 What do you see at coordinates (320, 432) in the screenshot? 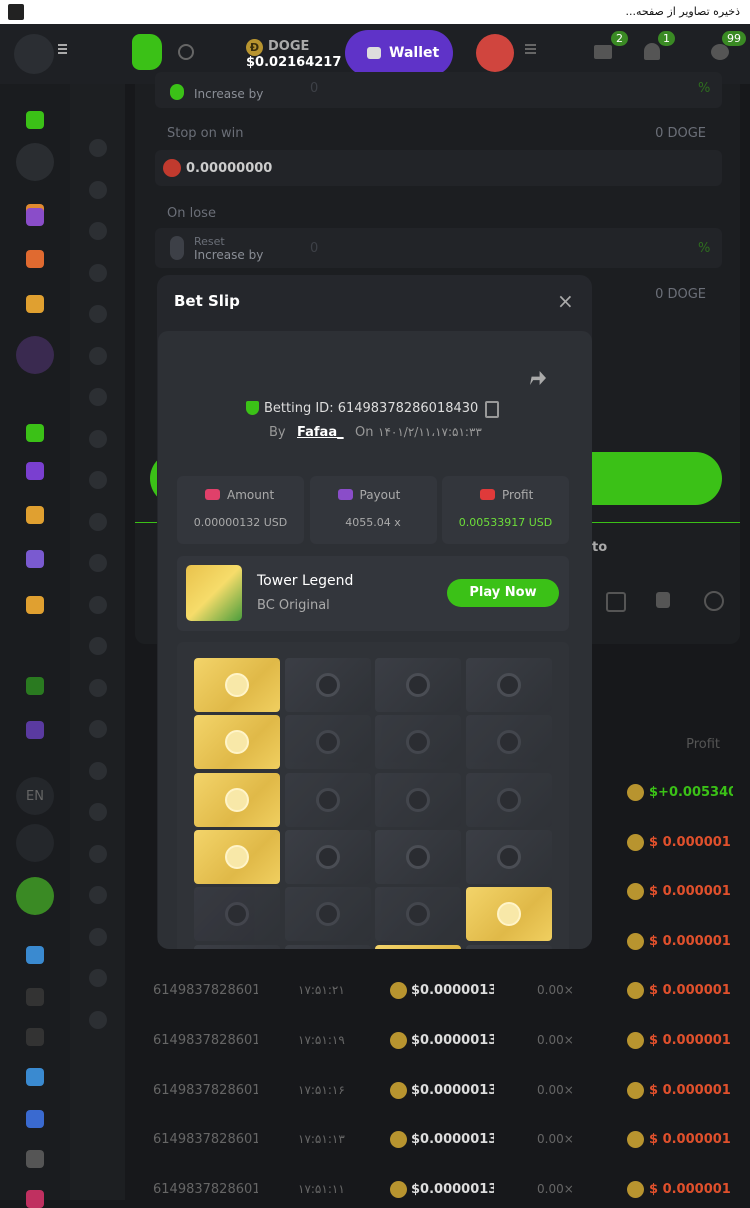
I see `user-link: Fafaa_` at bounding box center [320, 432].